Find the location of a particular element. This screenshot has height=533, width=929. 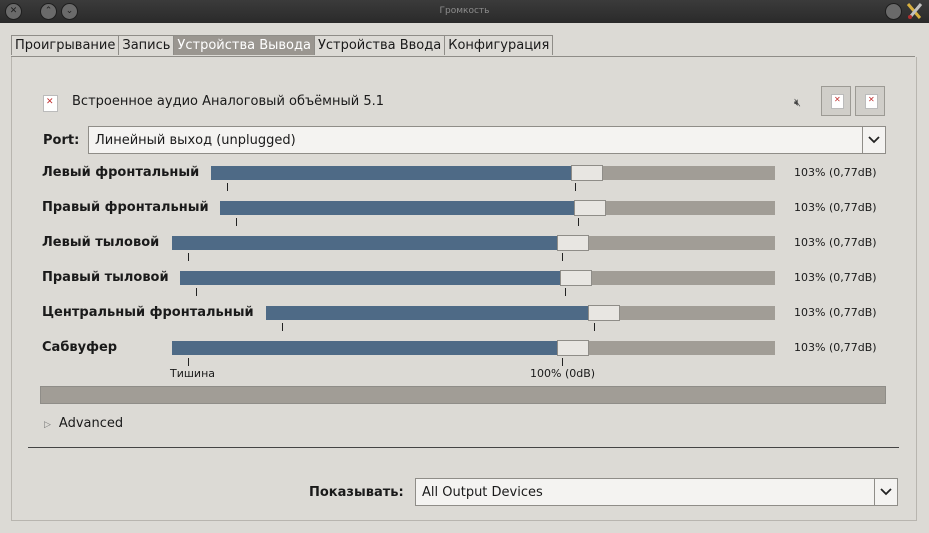

mute-speaker-icon: 🔇︎ is located at coordinates (797, 102).